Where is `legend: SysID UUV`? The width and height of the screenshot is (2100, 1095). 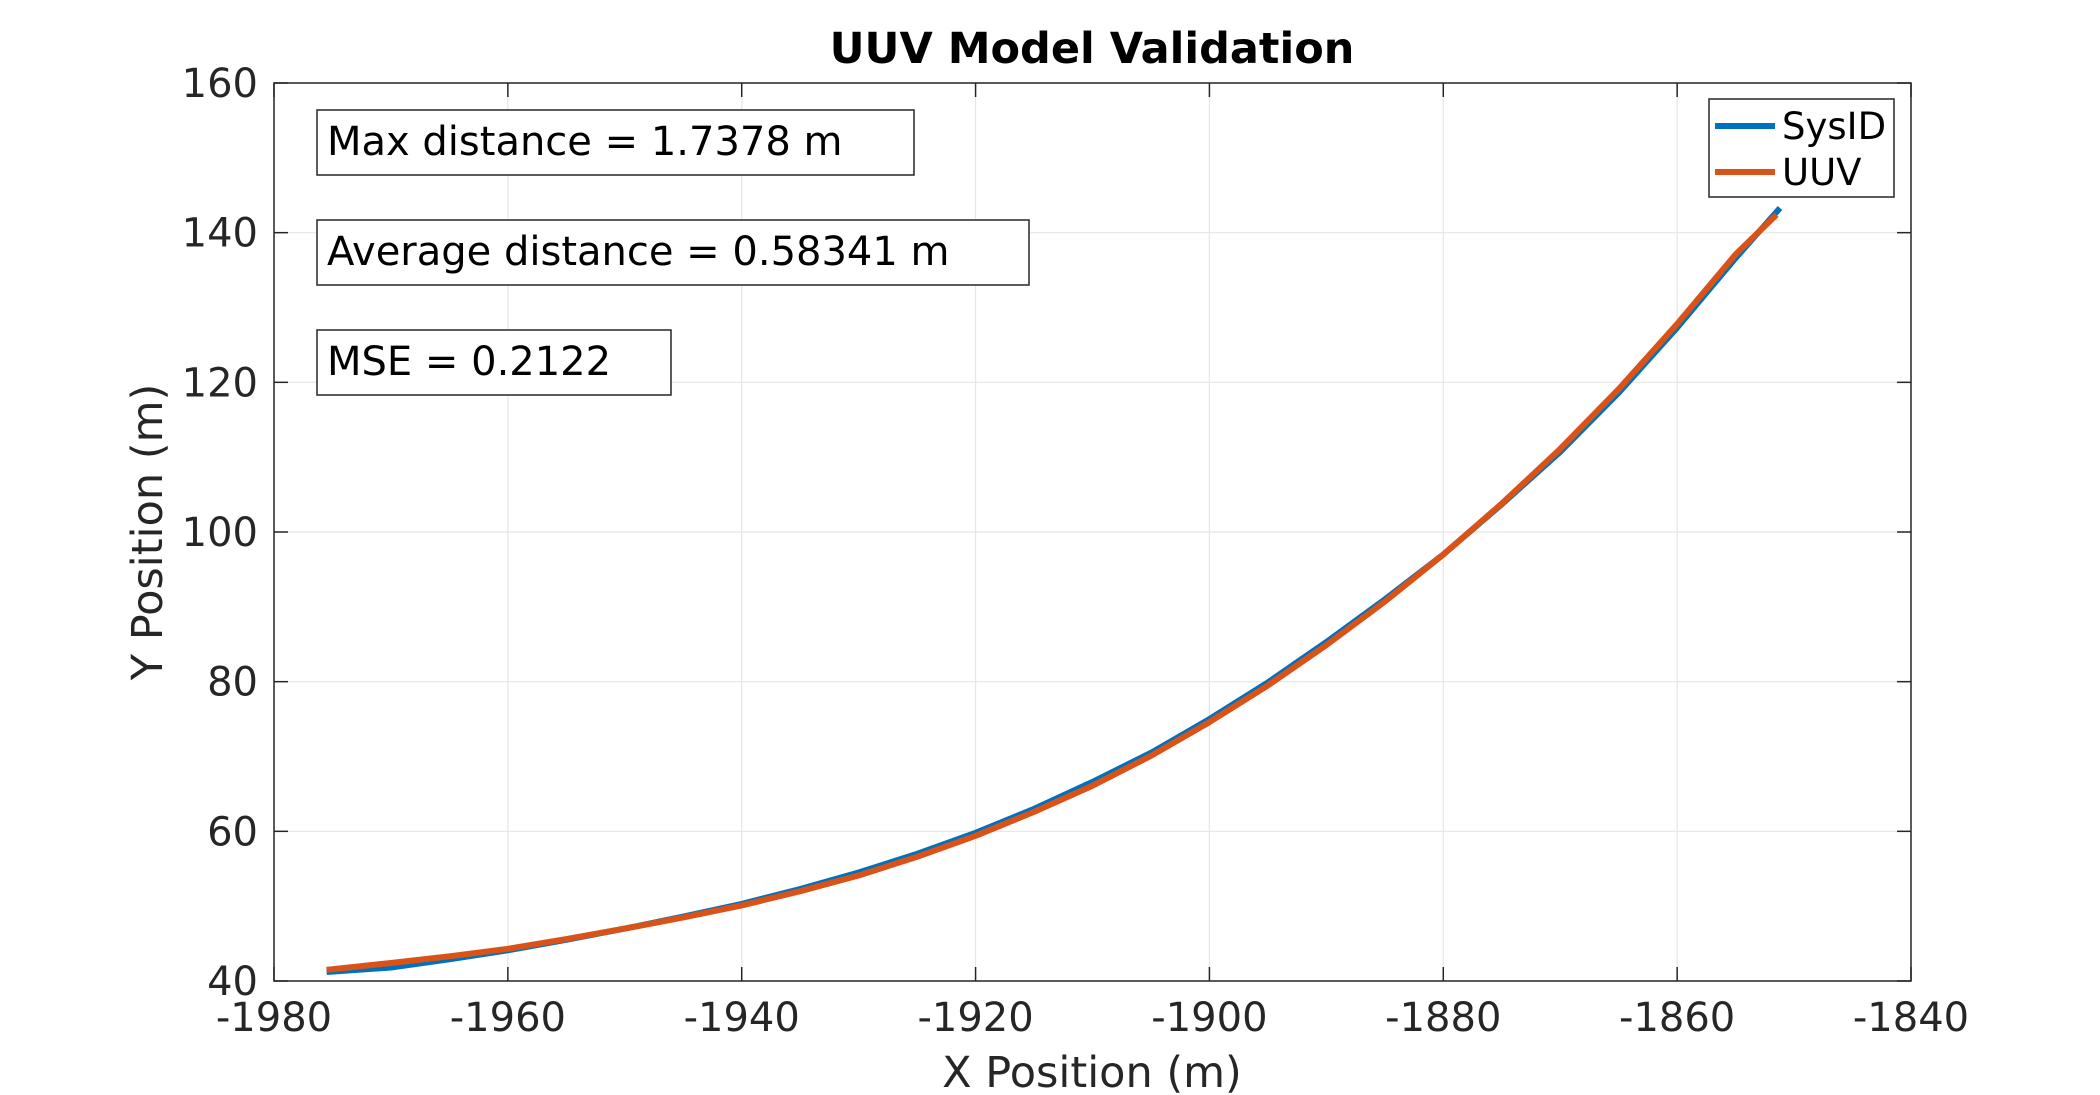 legend: SysID UUV is located at coordinates (1801, 148).